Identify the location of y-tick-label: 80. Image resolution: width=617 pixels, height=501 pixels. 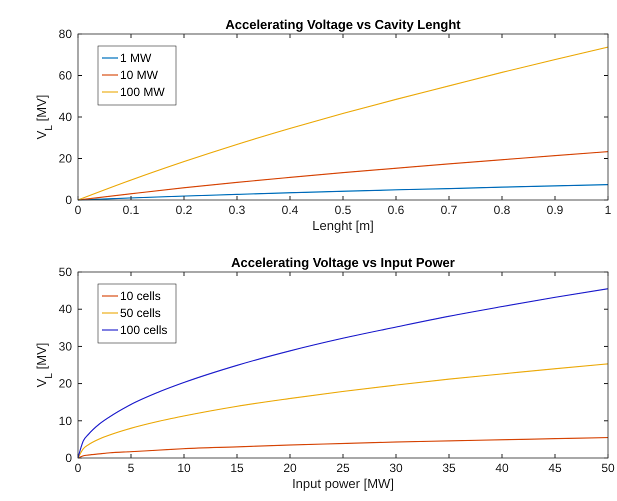
(65, 34).